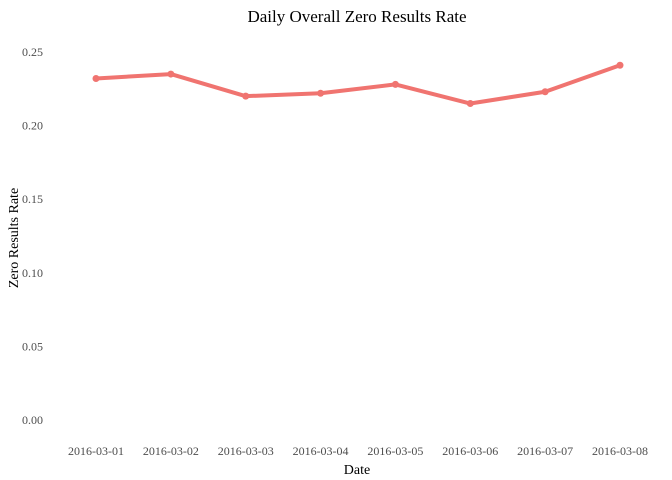 This screenshot has width=672, height=480. What do you see at coordinates (32, 52) in the screenshot?
I see `y-tick-label: 0.25` at bounding box center [32, 52].